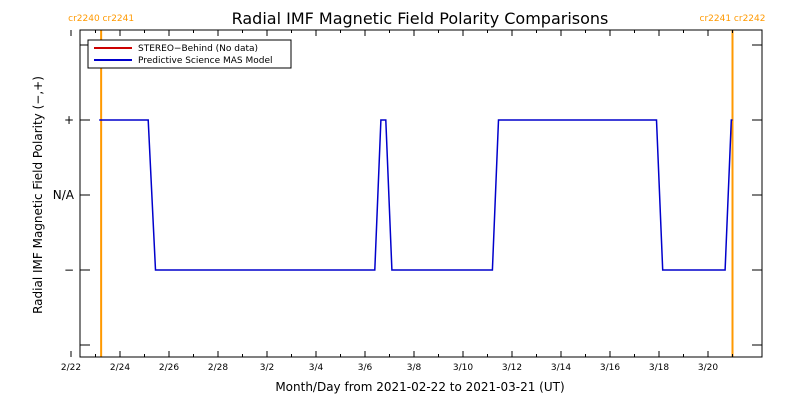 The width and height of the screenshot is (800, 400). Describe the element at coordinates (316, 368) in the screenshot. I see `x-tick-label: 3/4` at that location.